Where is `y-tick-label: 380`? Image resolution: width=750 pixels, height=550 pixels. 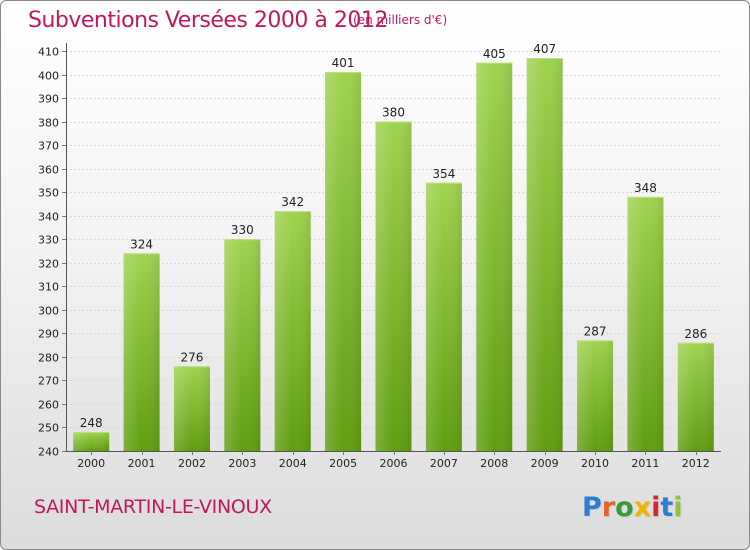
y-tick-label: 380 is located at coordinates (48, 123).